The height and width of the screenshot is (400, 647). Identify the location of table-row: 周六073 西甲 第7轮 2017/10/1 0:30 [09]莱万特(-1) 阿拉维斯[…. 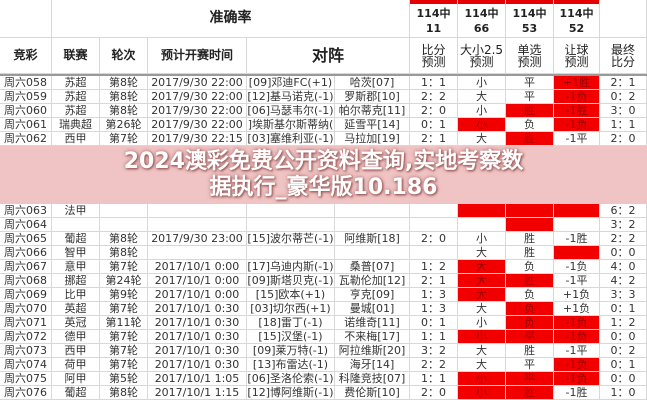
(323, 351).